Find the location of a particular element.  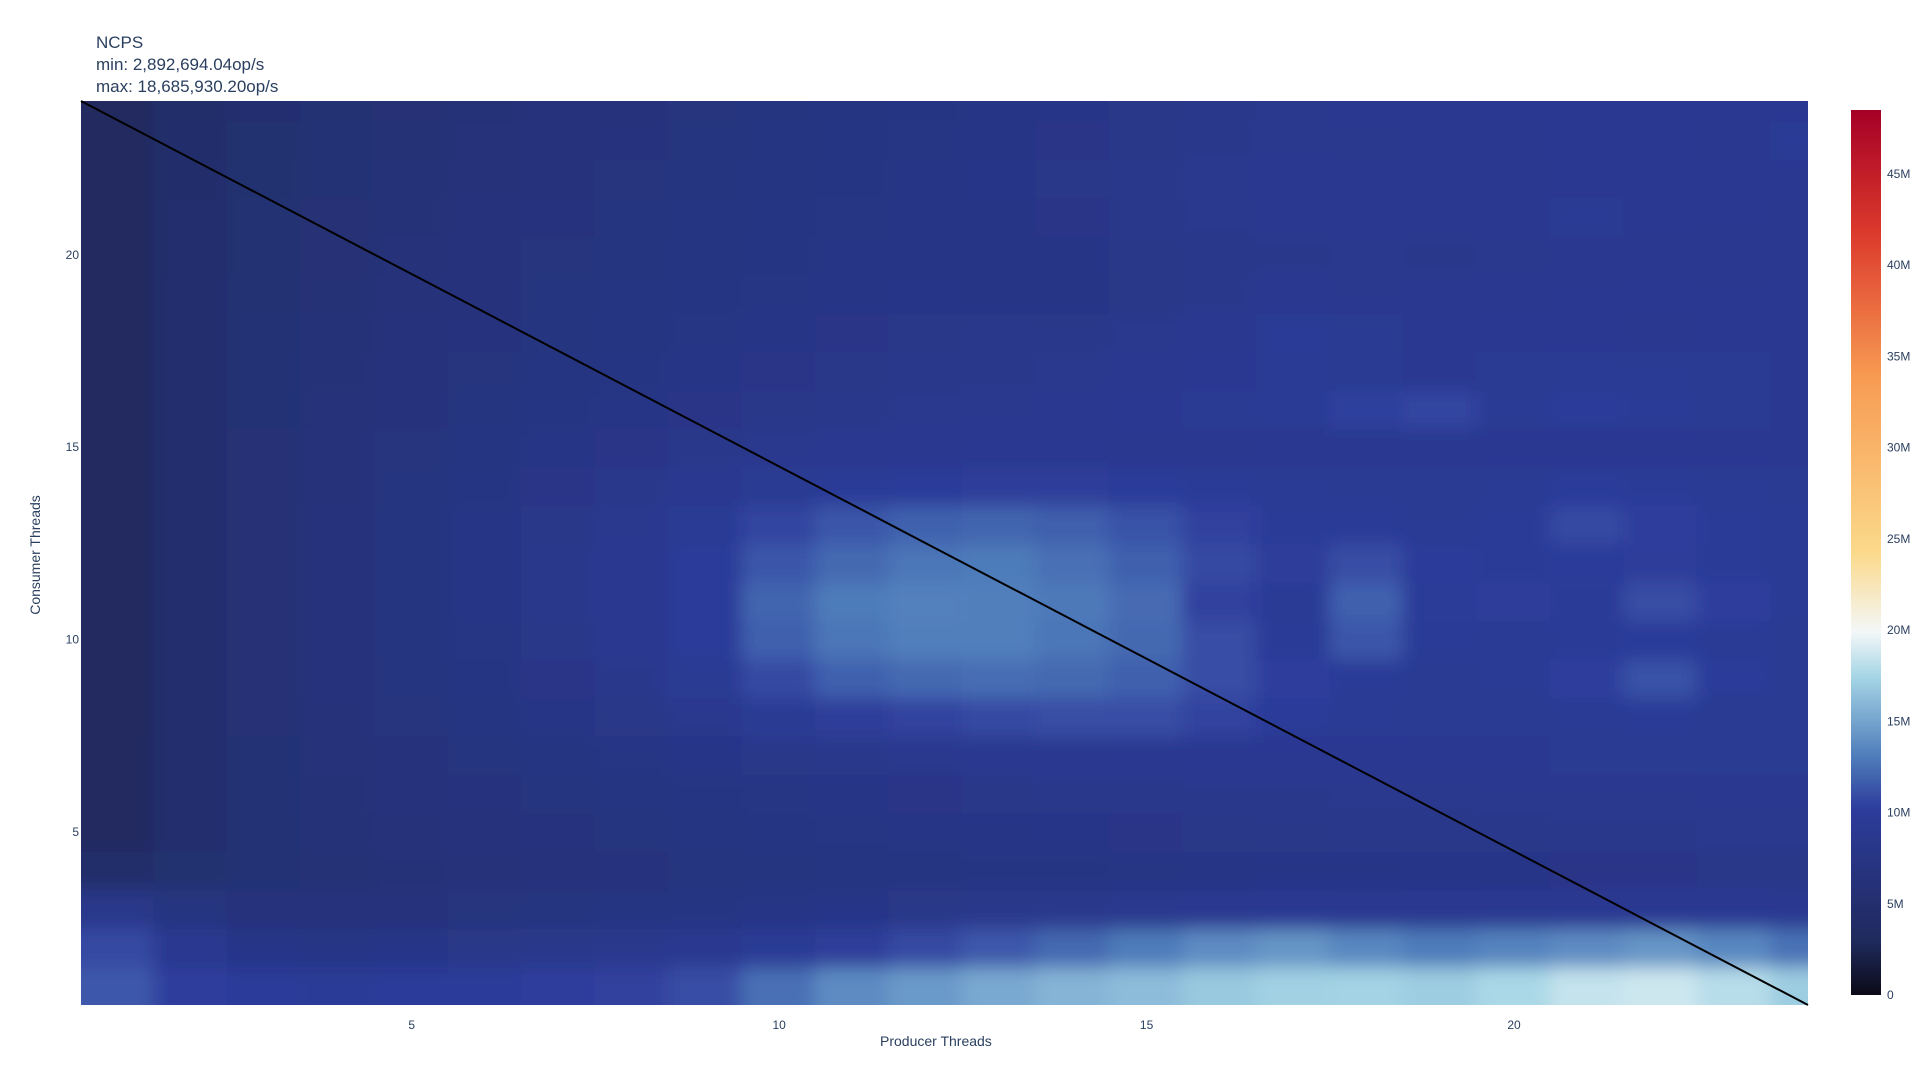

chart-title: NCPS is located at coordinates (120, 42).